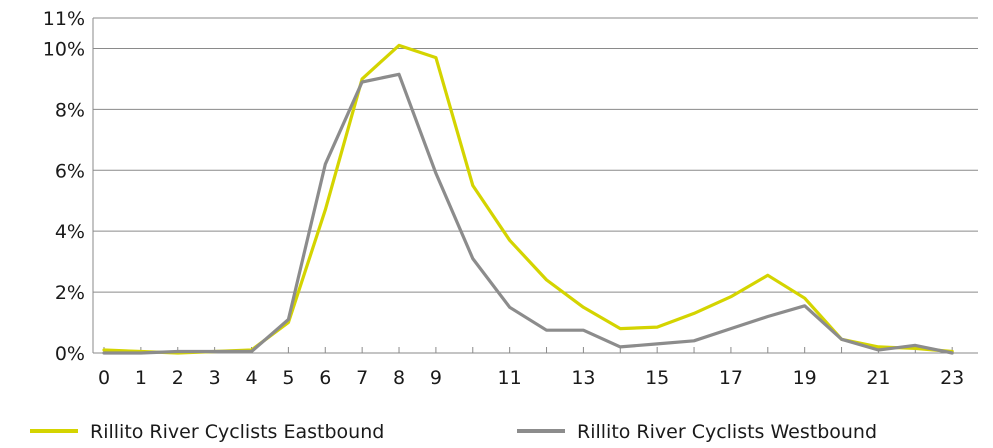 Image resolution: width=993 pixels, height=448 pixels. Describe the element at coordinates (362, 378) in the screenshot. I see `x-tick-label: 7` at that location.